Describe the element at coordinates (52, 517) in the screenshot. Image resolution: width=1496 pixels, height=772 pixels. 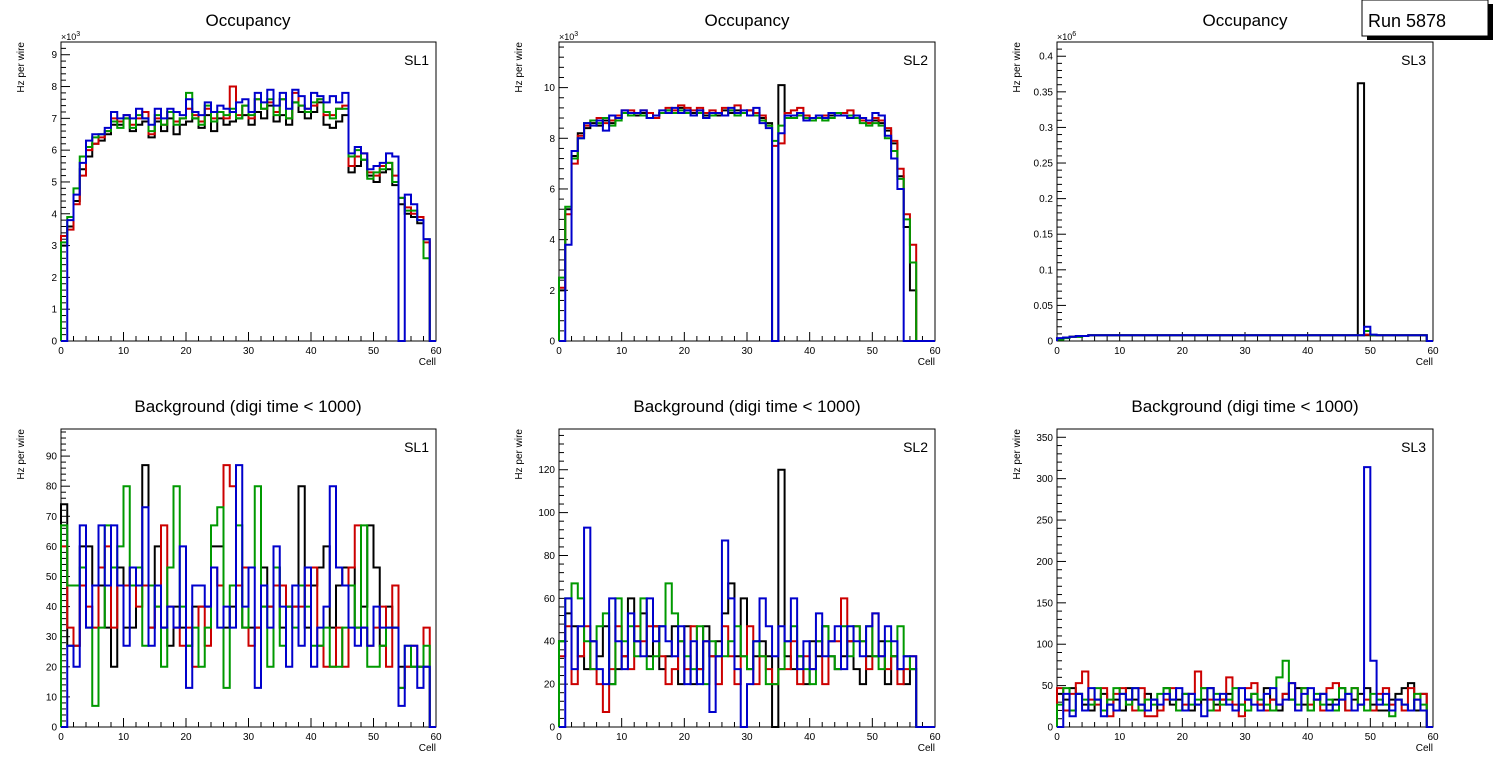
I see `y-tick-label: 70` at that location.